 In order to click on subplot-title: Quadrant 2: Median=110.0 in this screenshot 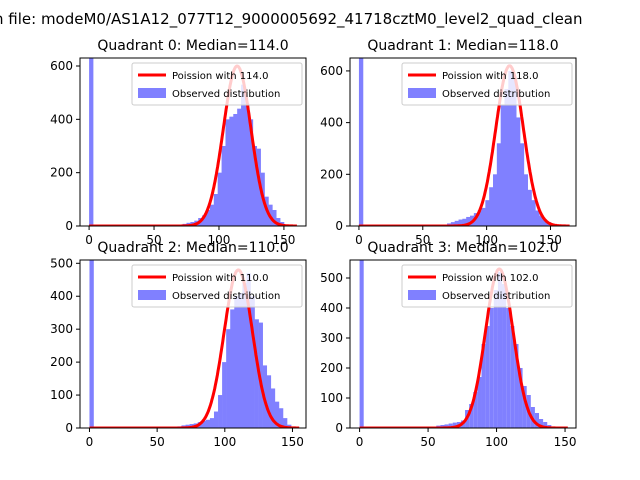, I will do `click(192, 248)`.